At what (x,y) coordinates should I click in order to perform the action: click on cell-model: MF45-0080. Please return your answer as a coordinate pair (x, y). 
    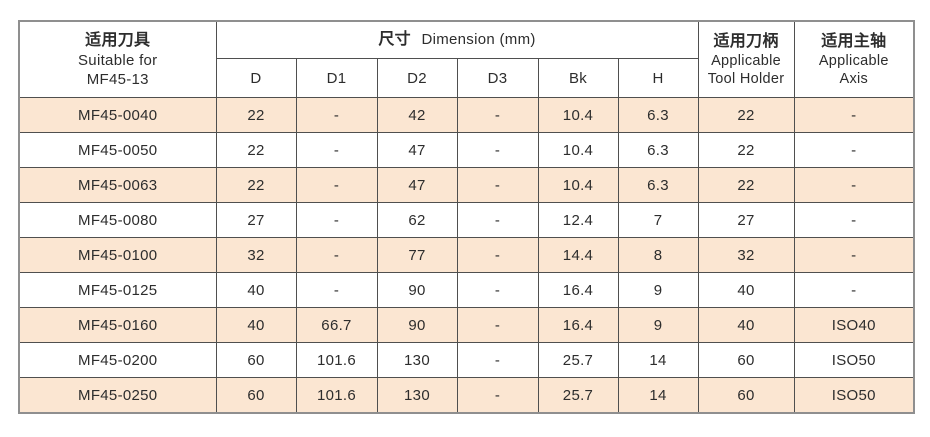
    Looking at the image, I should click on (117, 220).